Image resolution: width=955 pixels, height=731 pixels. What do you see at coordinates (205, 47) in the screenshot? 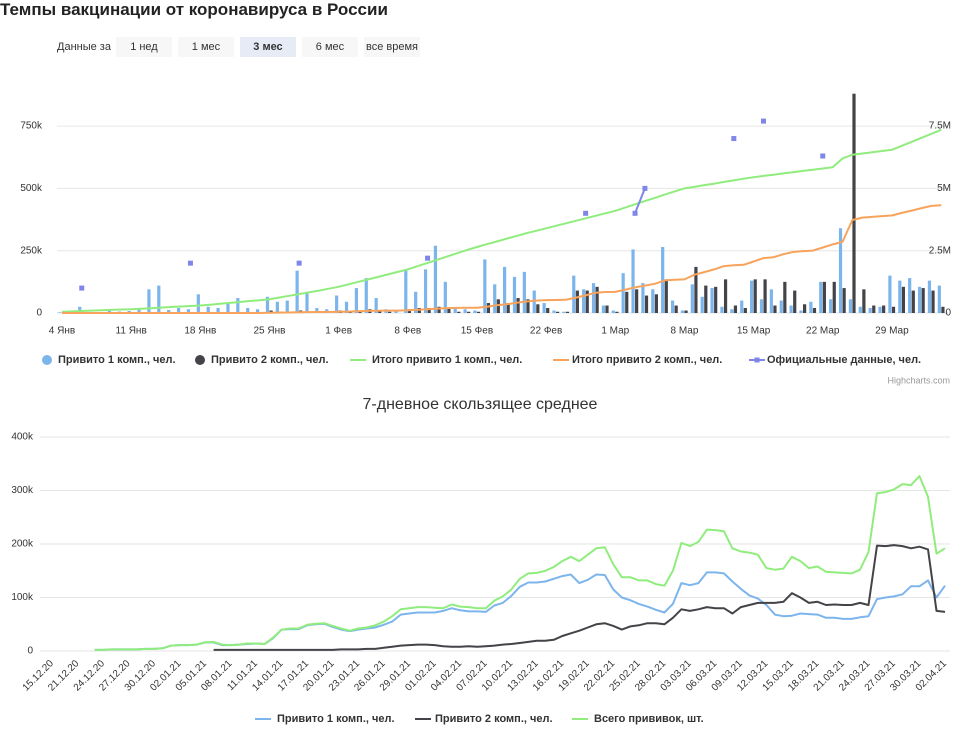
I see `range-button: 1 мес` at bounding box center [205, 47].